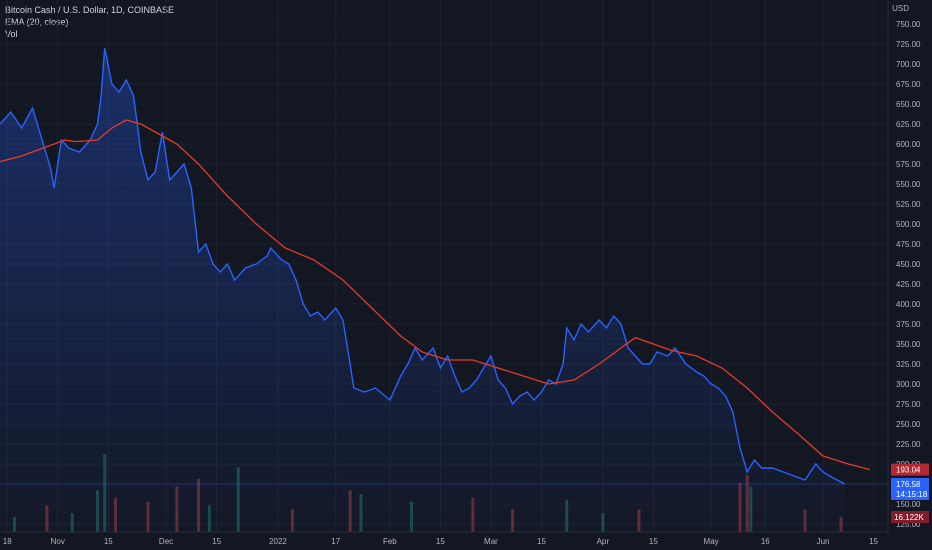  What do you see at coordinates (912, 494) in the screenshot?
I see `bar-countdown: 14:15:18` at bounding box center [912, 494].